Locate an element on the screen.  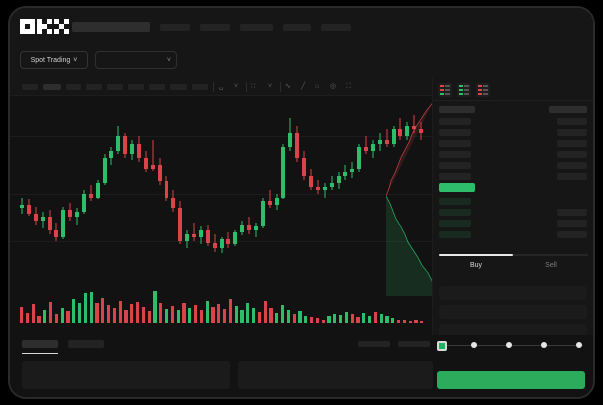
tab-sell: Sell is located at coordinates (551, 265).